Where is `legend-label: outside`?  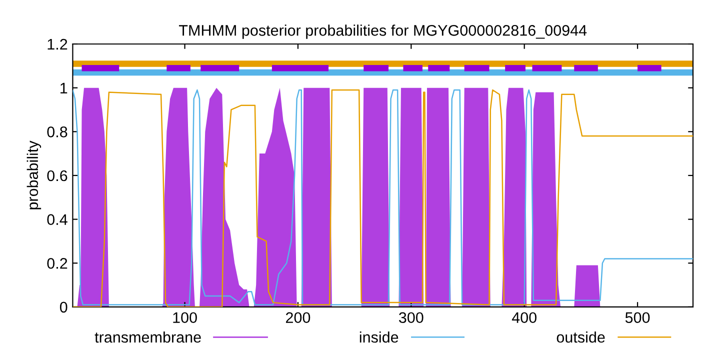
legend-label: outside is located at coordinates (580, 337).